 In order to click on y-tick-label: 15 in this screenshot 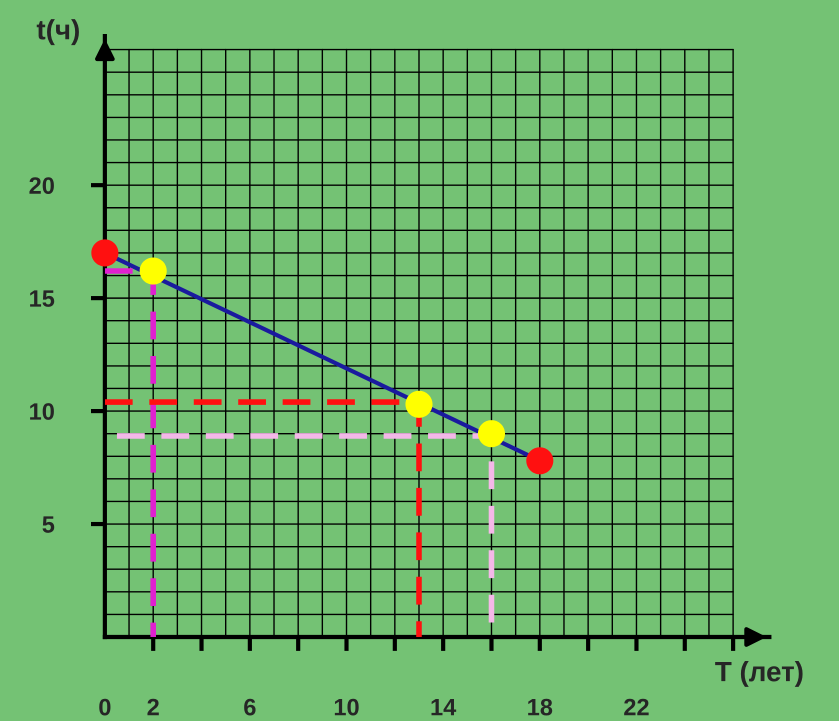, I will do `click(42, 298)`.